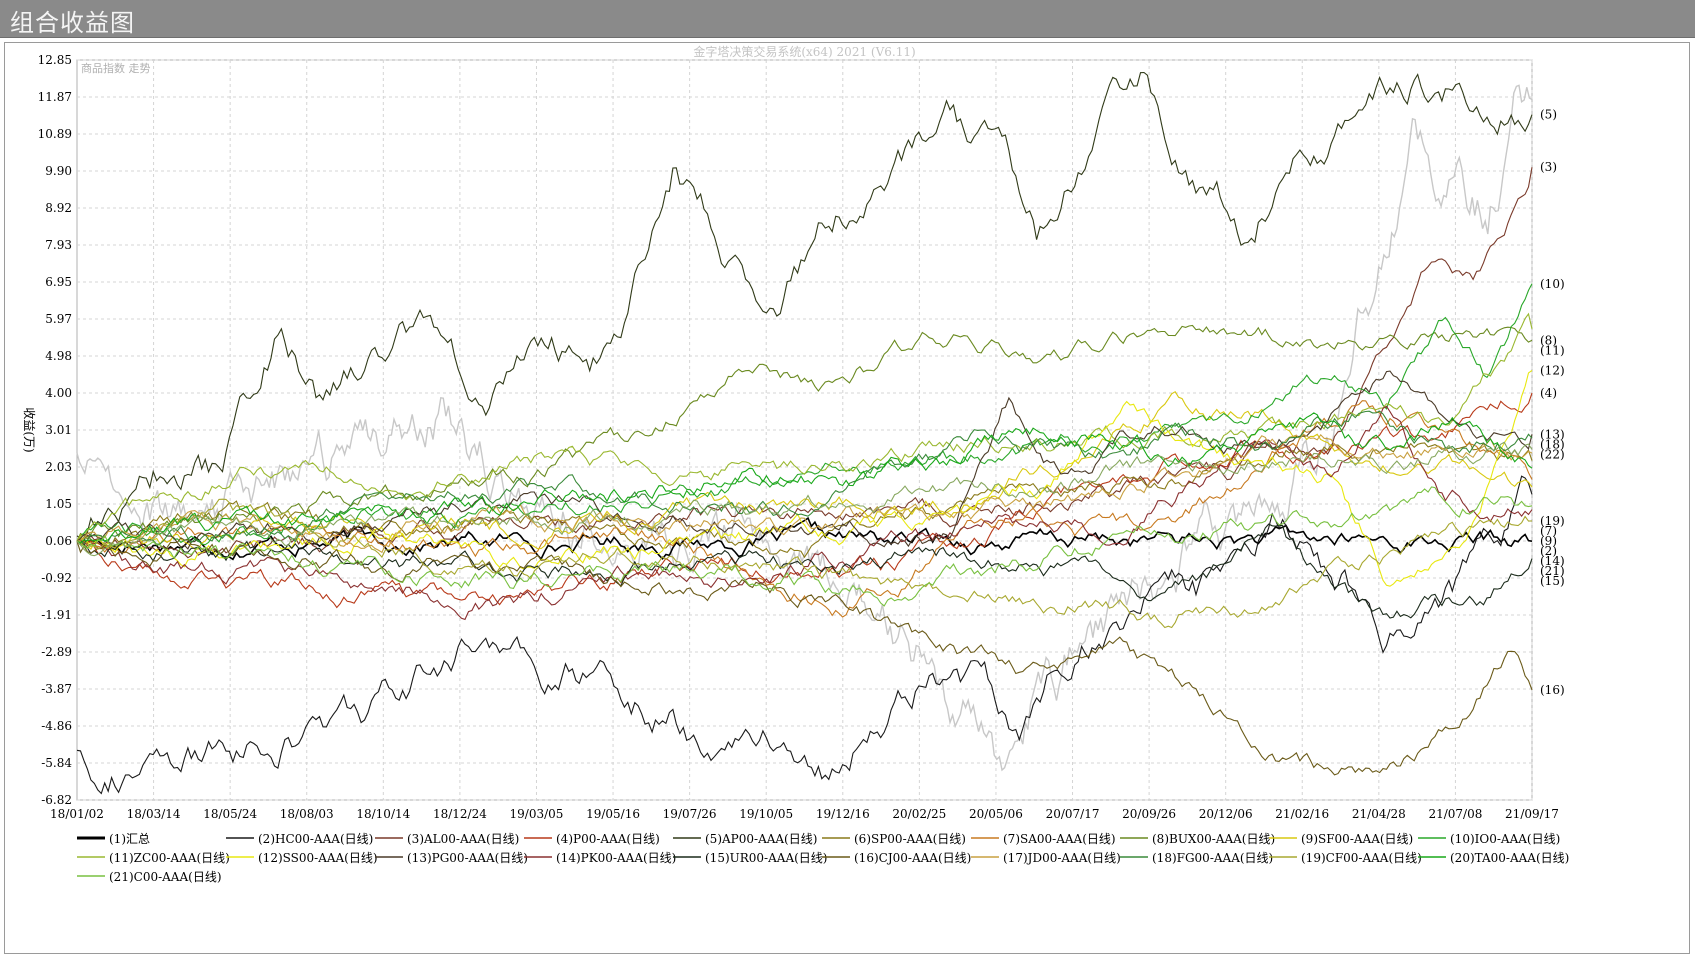  I want to click on x-tick-label: 21/04/28, so click(1379, 814).